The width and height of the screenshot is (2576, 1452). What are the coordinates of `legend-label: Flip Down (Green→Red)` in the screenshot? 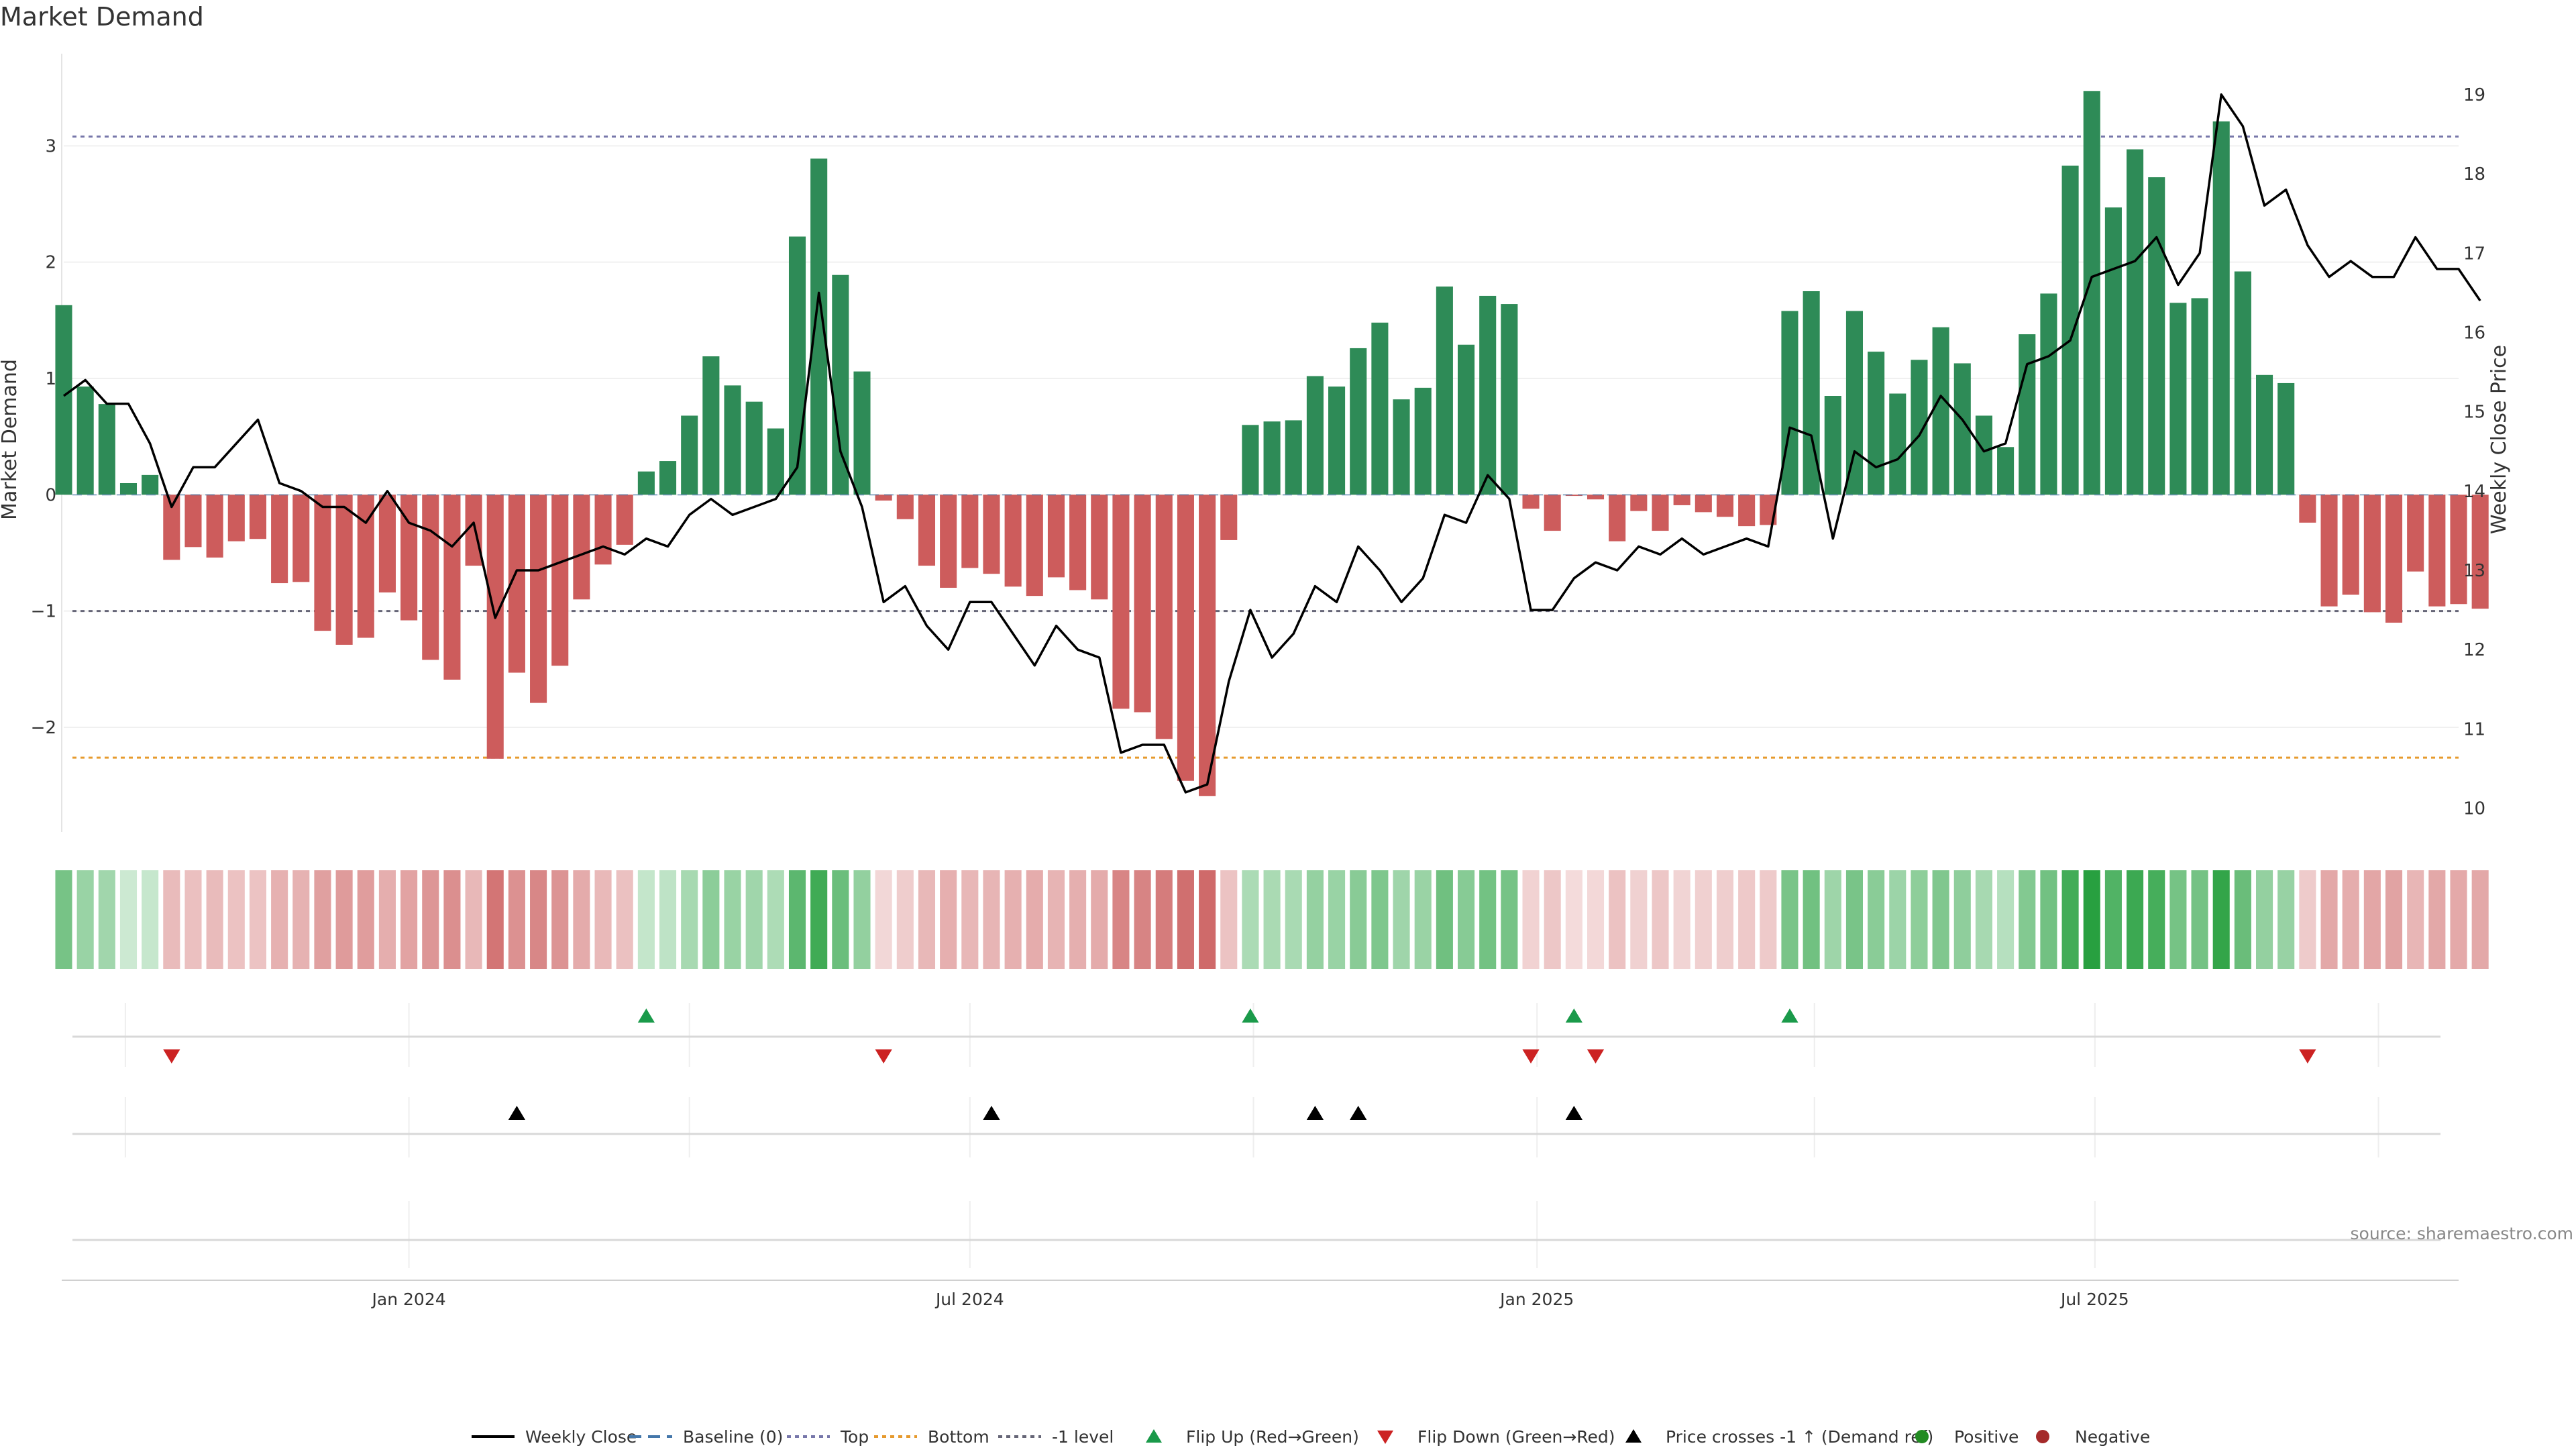 It's located at (1516, 1437).